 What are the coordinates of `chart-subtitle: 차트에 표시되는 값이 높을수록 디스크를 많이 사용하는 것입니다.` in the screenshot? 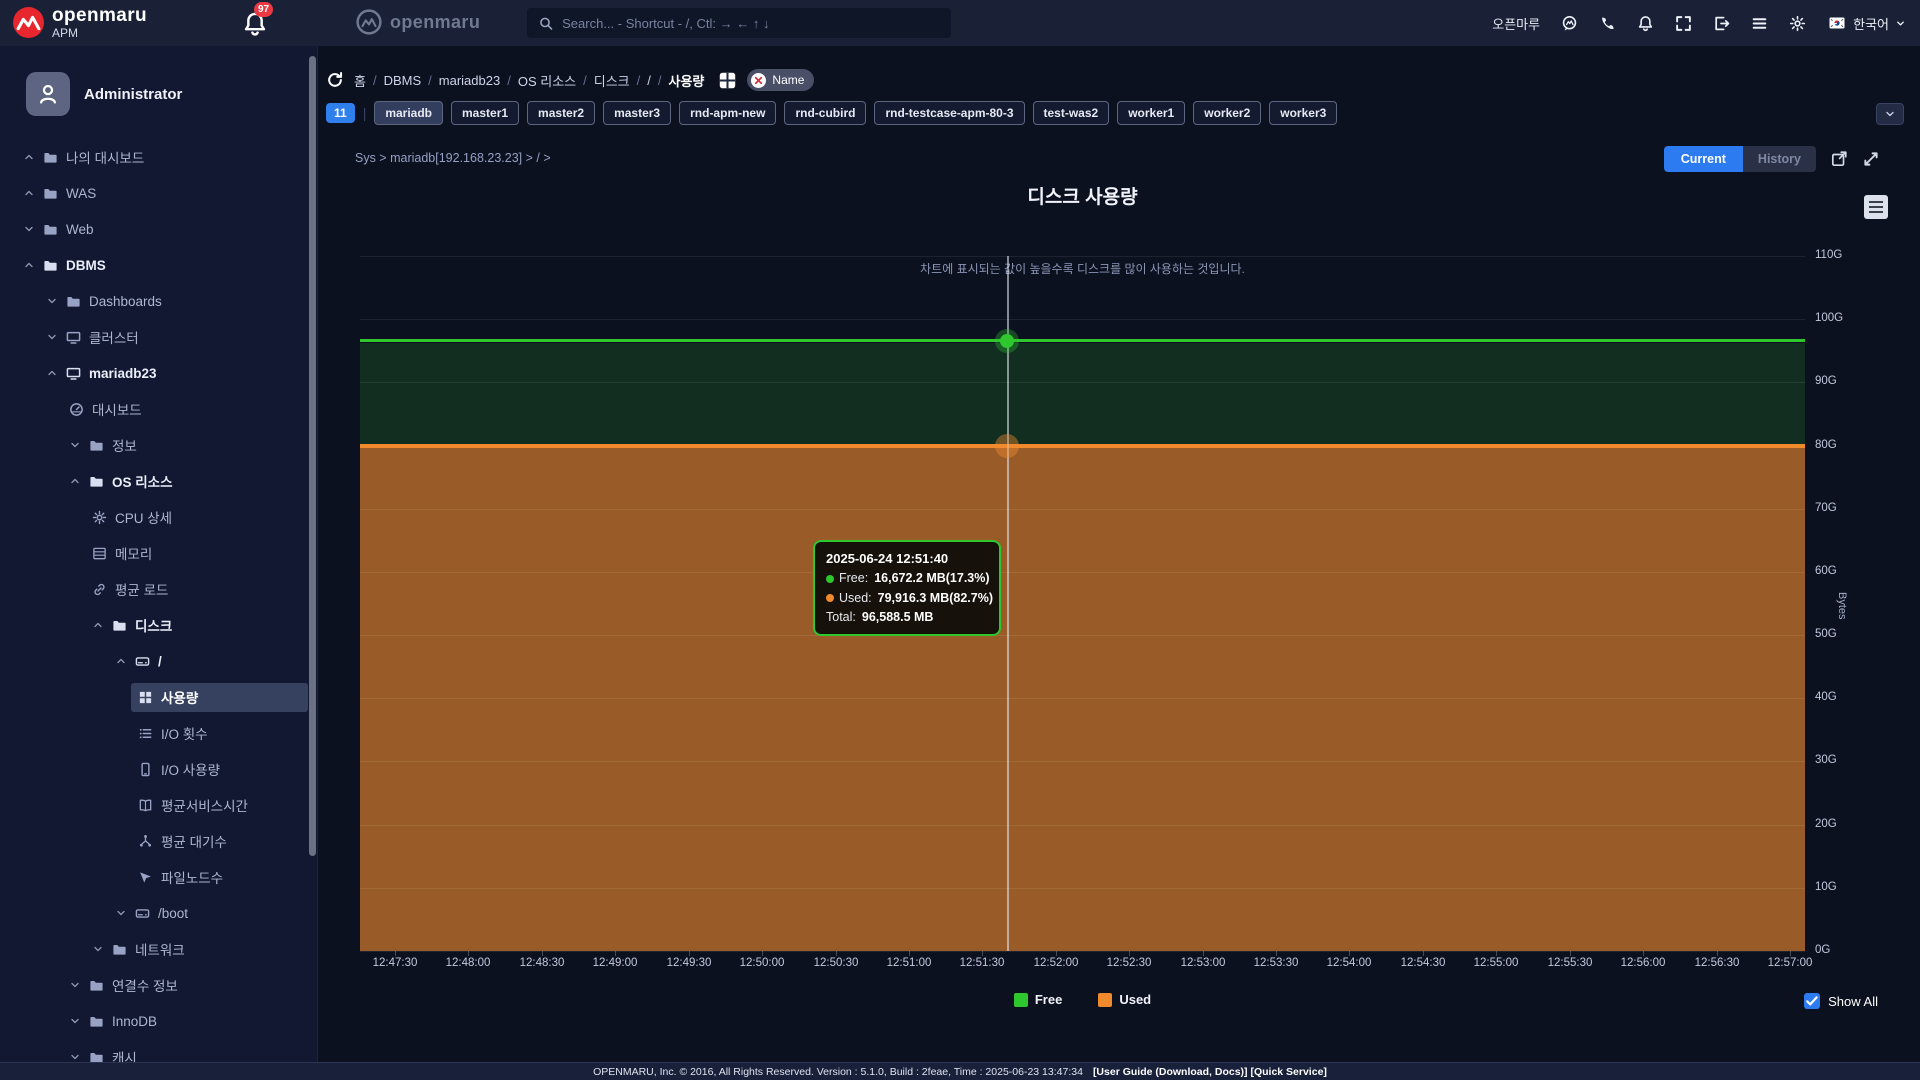 It's located at (1082, 269).